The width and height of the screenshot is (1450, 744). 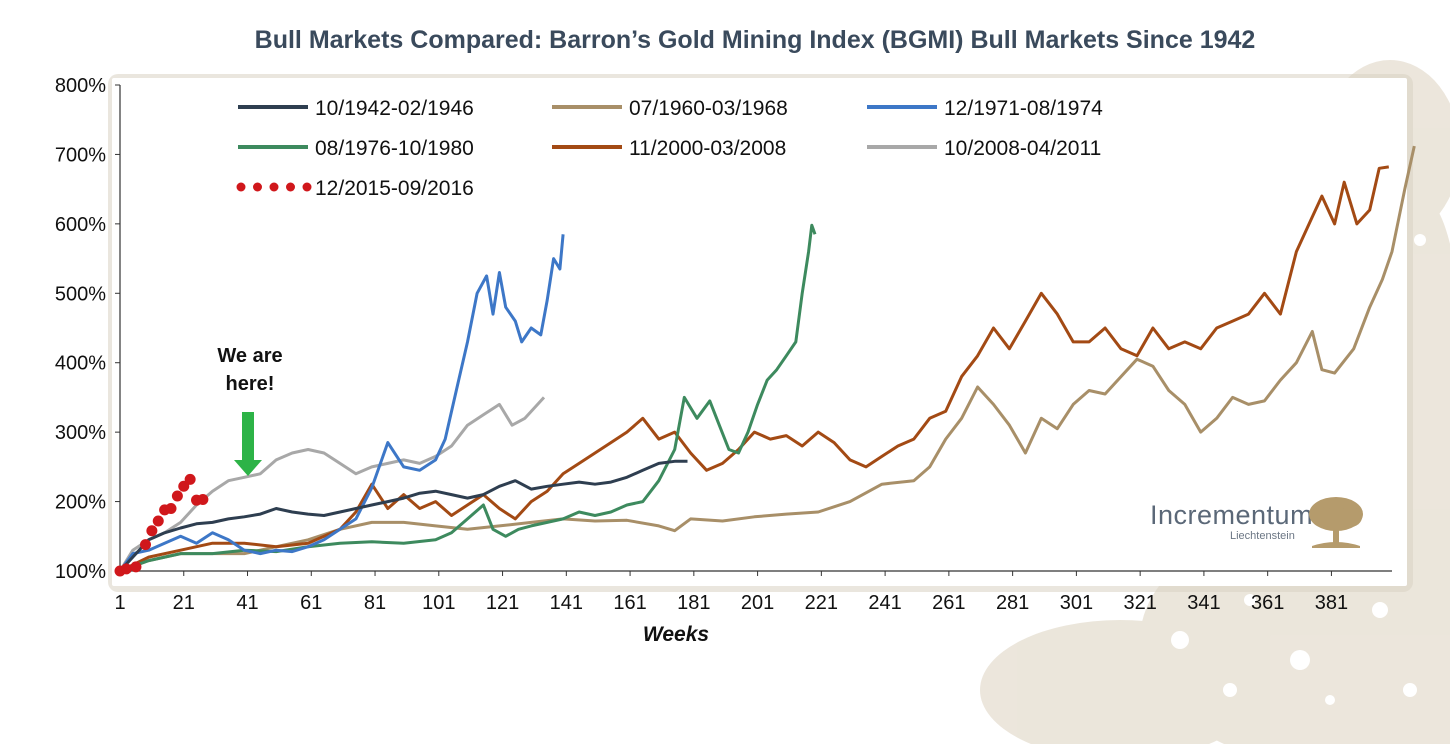 I want to click on legend-item: 10/1942-02/1946, so click(x=356, y=108).